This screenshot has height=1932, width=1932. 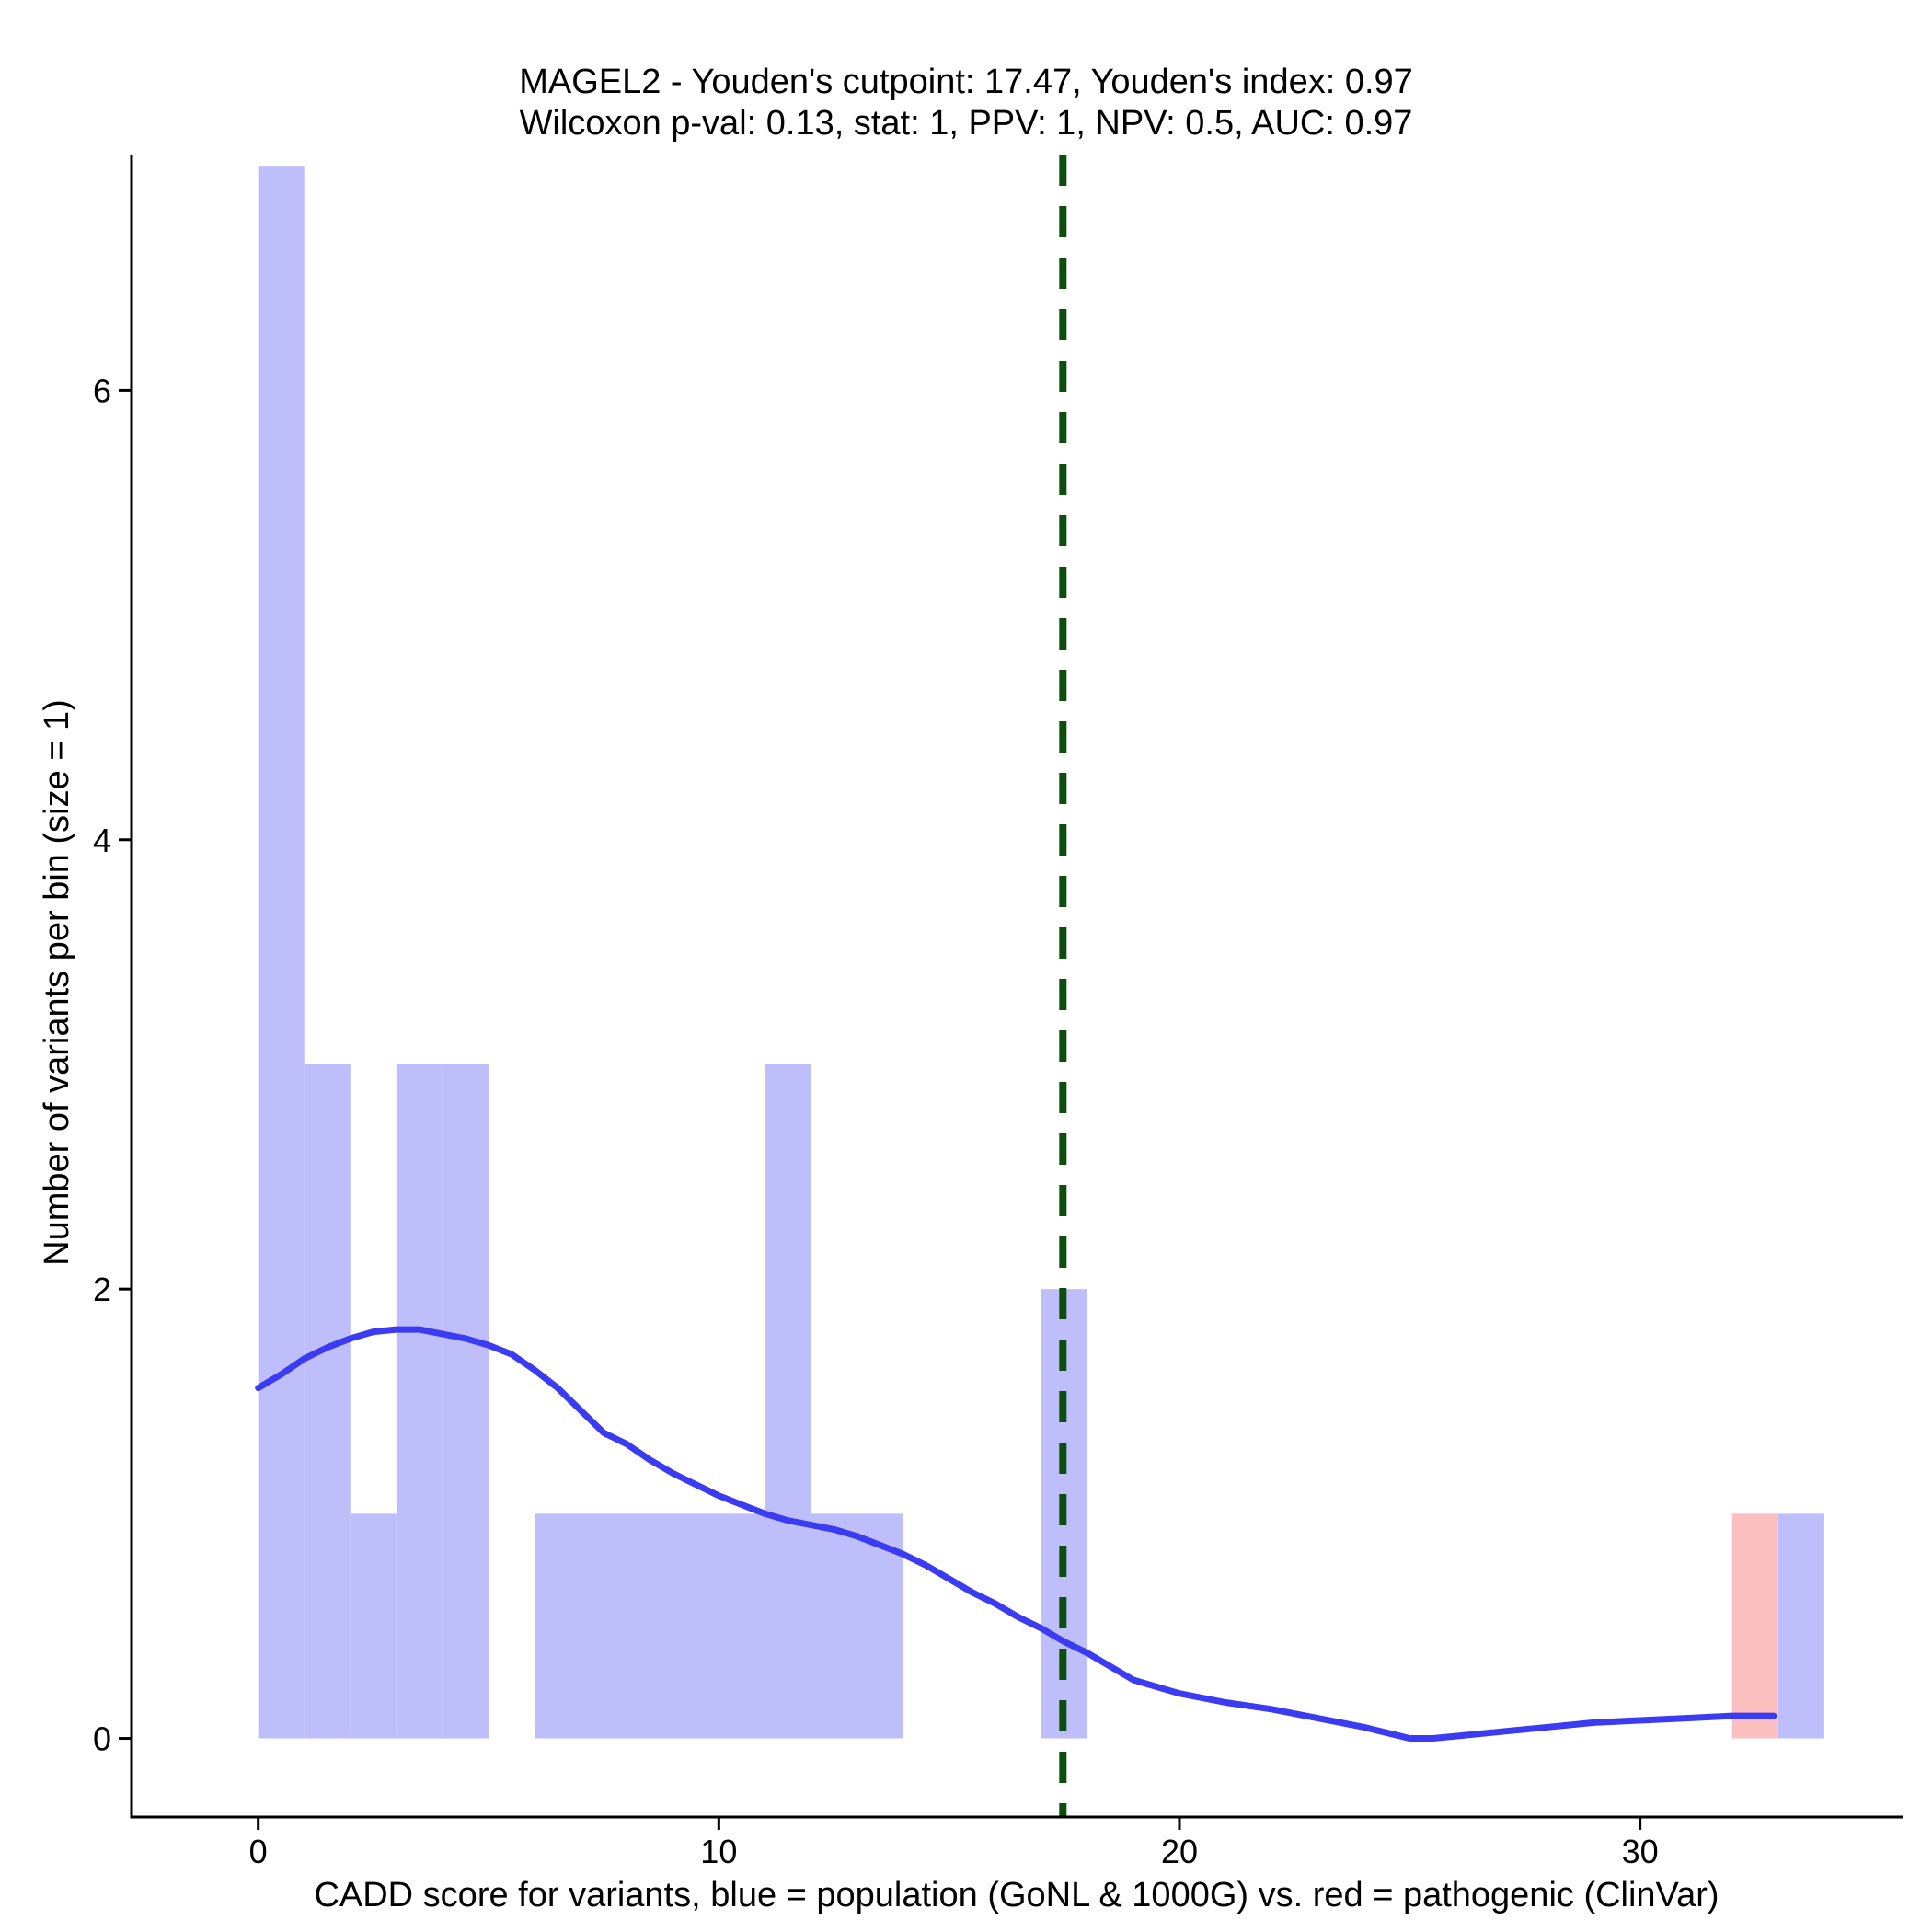 What do you see at coordinates (102, 390) in the screenshot?
I see `y-tick-label: 6` at bounding box center [102, 390].